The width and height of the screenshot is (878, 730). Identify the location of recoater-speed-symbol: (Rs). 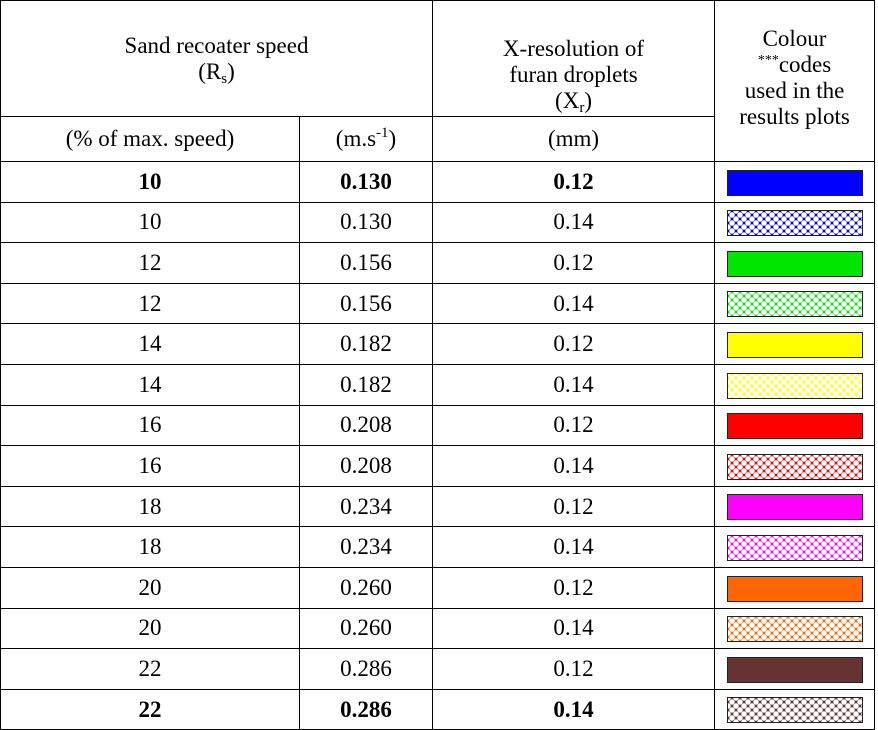
(216, 72).